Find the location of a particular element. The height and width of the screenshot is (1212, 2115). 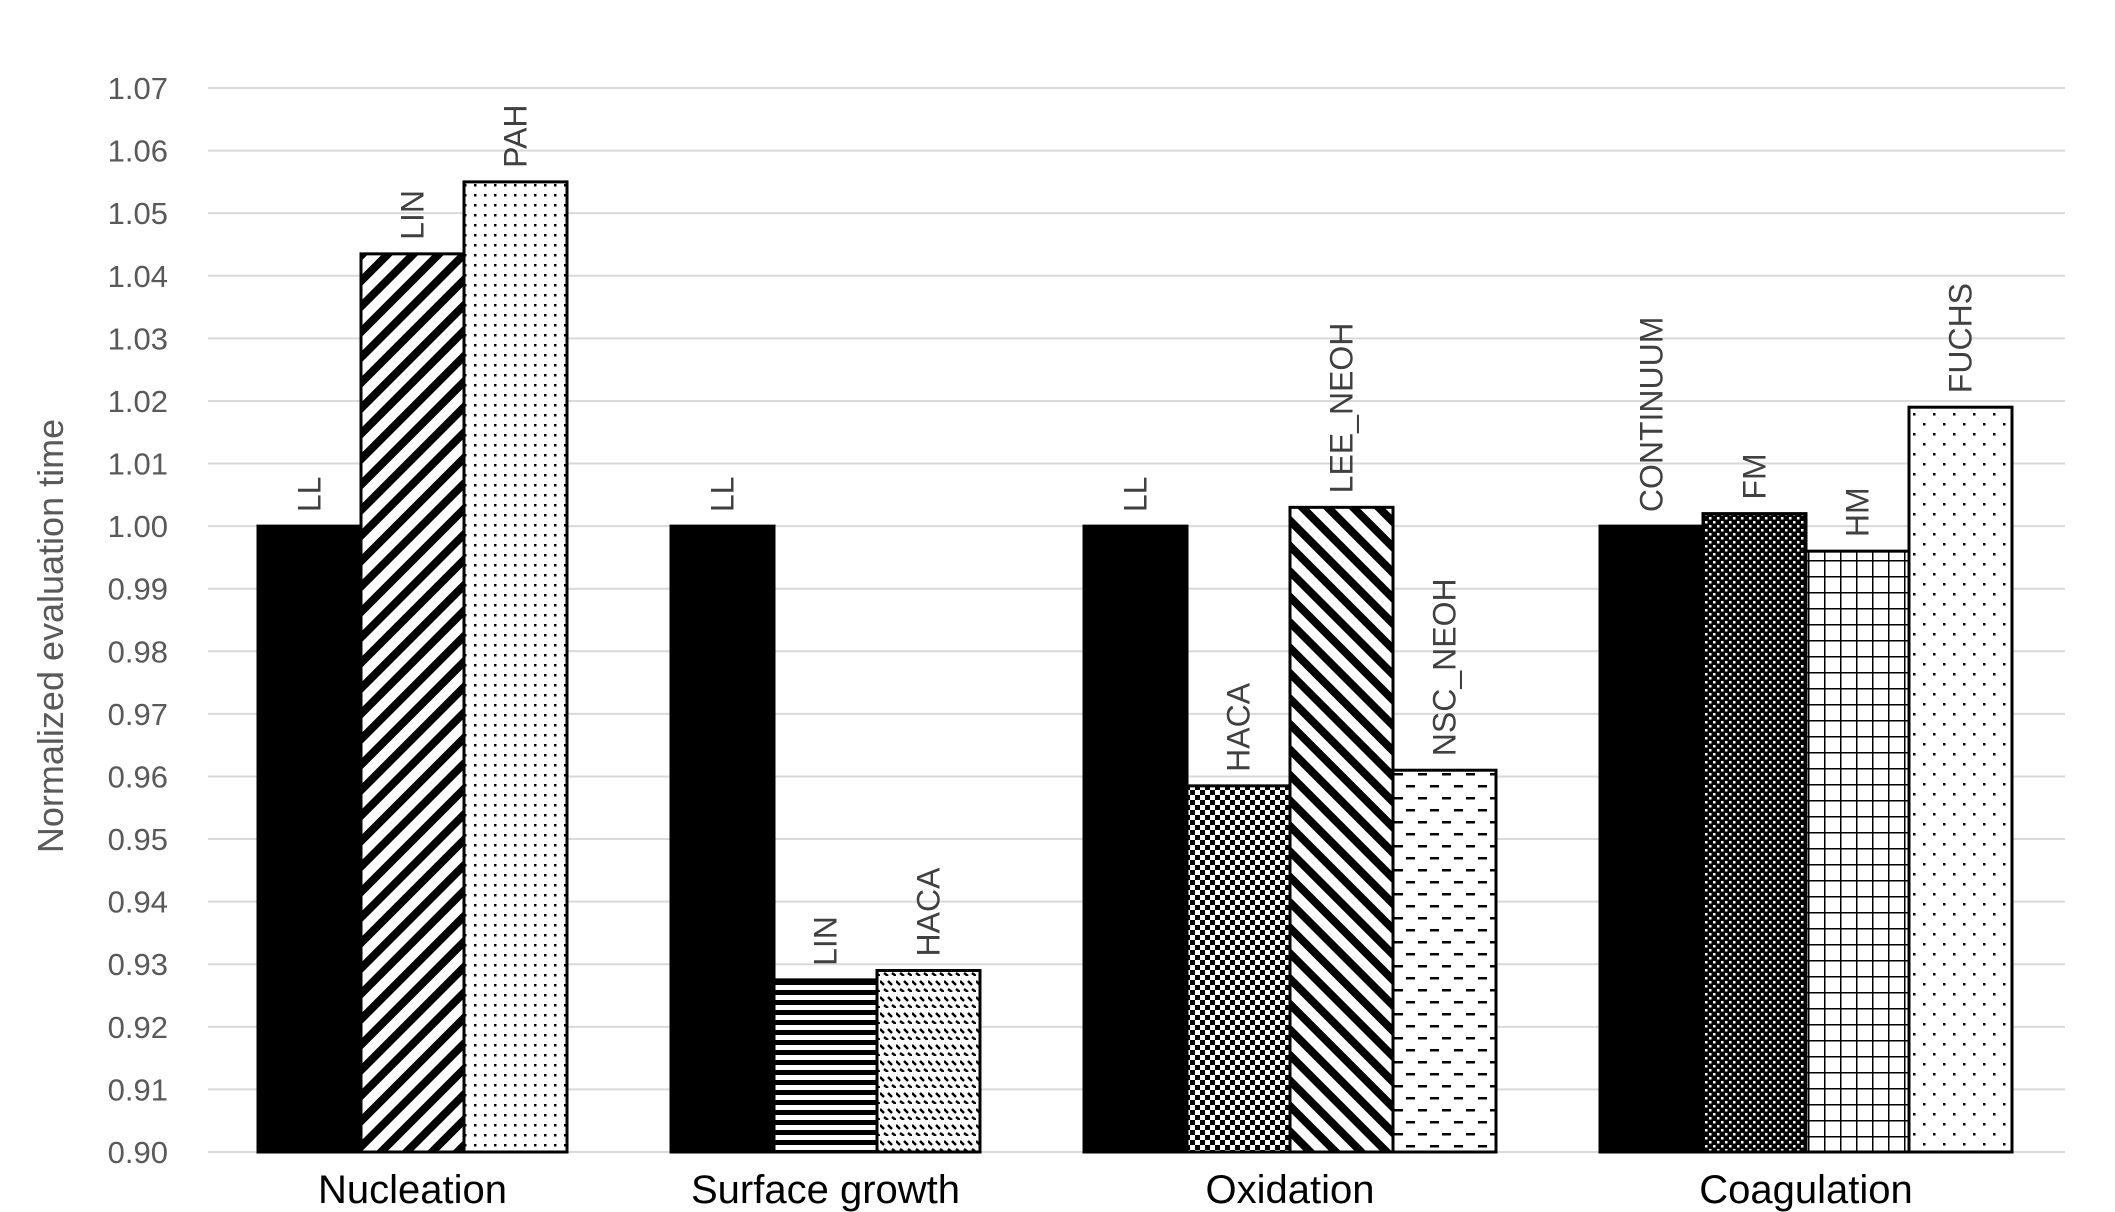

y-tick-label: 1.03 is located at coordinates (138, 338).